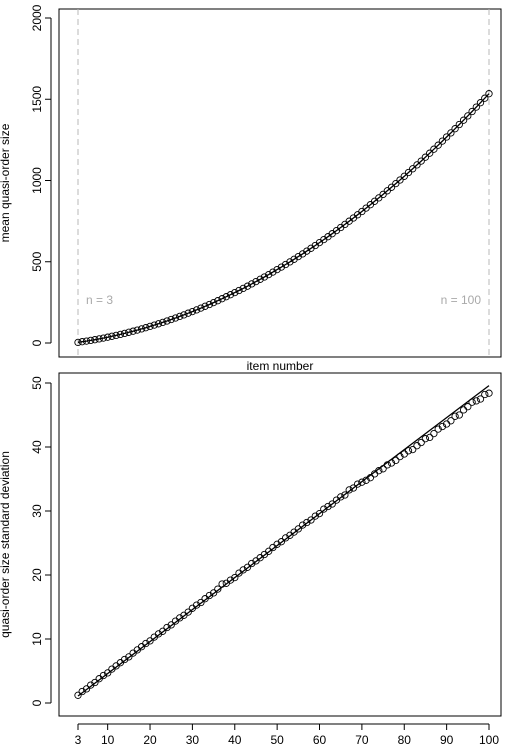 The height and width of the screenshot is (747, 510). Describe the element at coordinates (235, 740) in the screenshot. I see `x-tick-label: 40` at that location.